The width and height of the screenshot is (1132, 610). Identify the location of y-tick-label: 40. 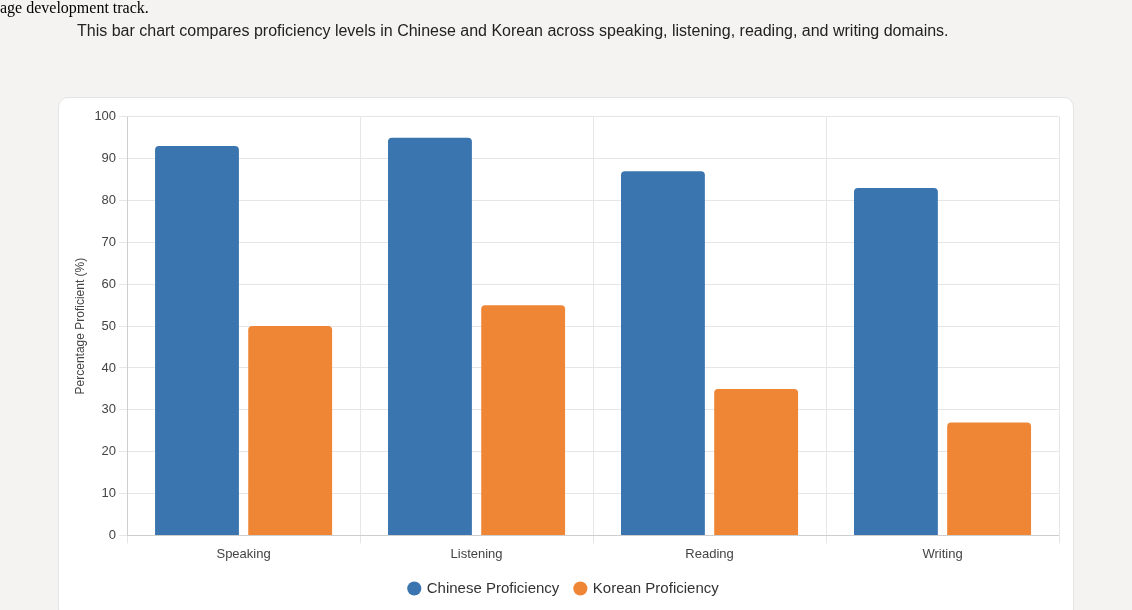
(109, 367).